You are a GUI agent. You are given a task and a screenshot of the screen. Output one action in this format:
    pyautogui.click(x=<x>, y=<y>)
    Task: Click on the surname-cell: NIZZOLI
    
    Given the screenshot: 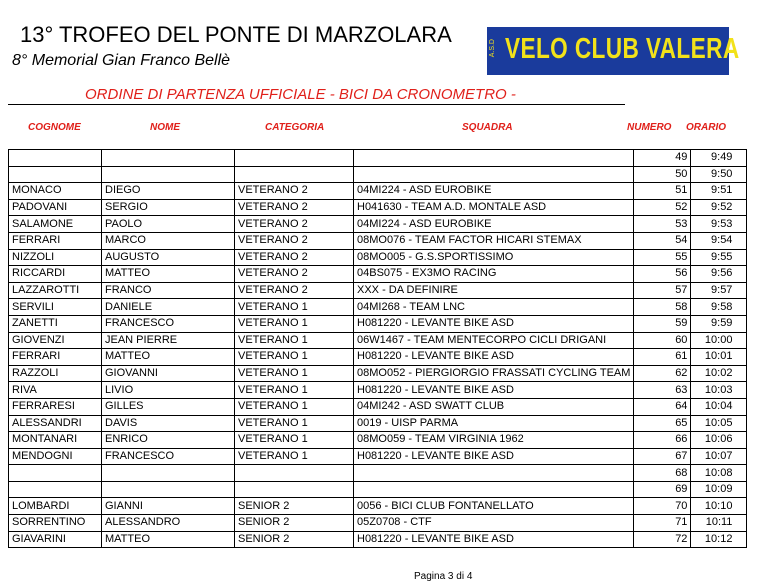 What is the action you would take?
    pyautogui.click(x=55, y=257)
    